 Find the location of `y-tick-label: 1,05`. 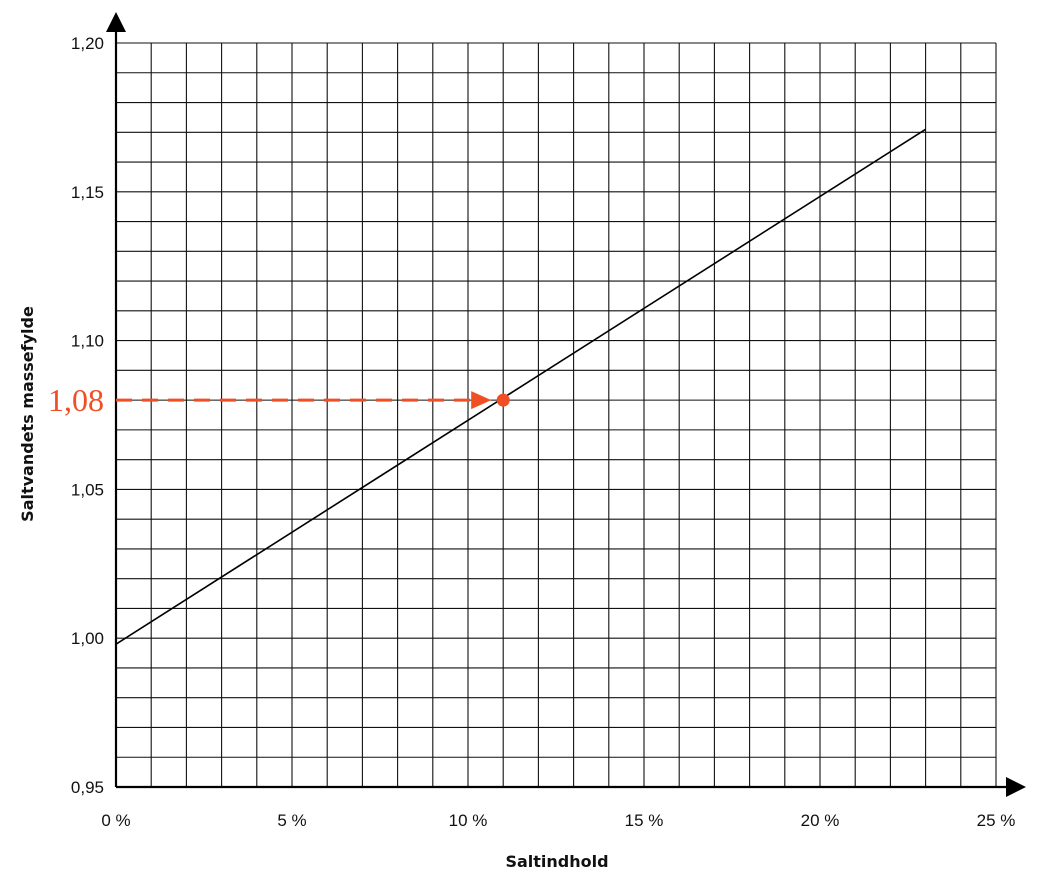

y-tick-label: 1,05 is located at coordinates (87, 489).